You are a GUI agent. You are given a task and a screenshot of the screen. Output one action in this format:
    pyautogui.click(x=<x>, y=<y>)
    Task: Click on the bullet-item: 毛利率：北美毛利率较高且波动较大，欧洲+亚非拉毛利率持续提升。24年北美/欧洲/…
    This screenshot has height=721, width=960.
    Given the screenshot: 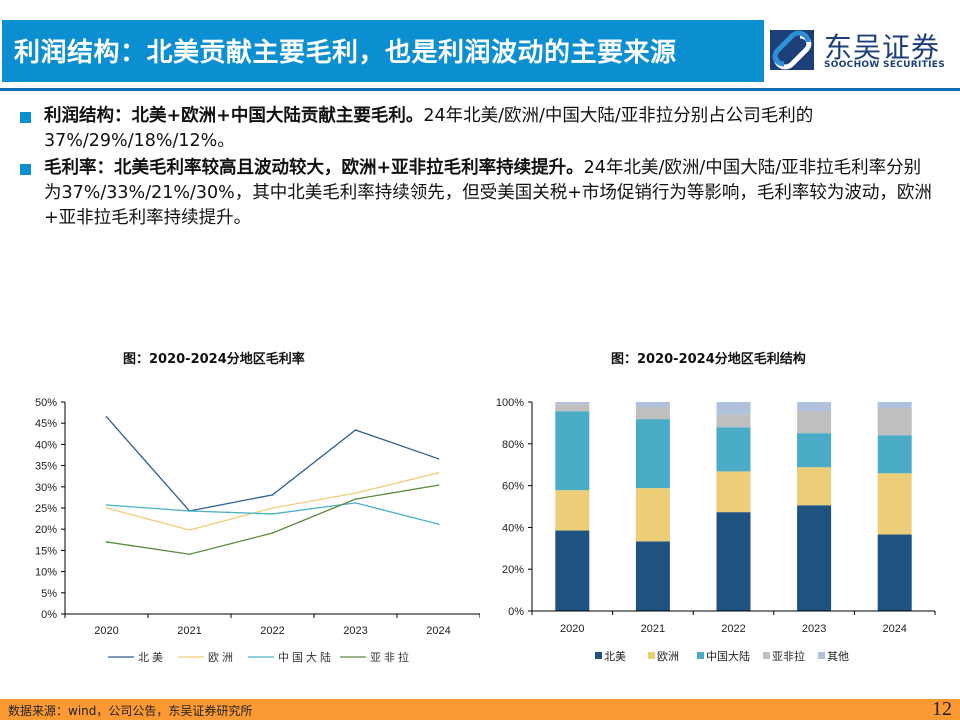 What is the action you would take?
    pyautogui.click(x=478, y=193)
    